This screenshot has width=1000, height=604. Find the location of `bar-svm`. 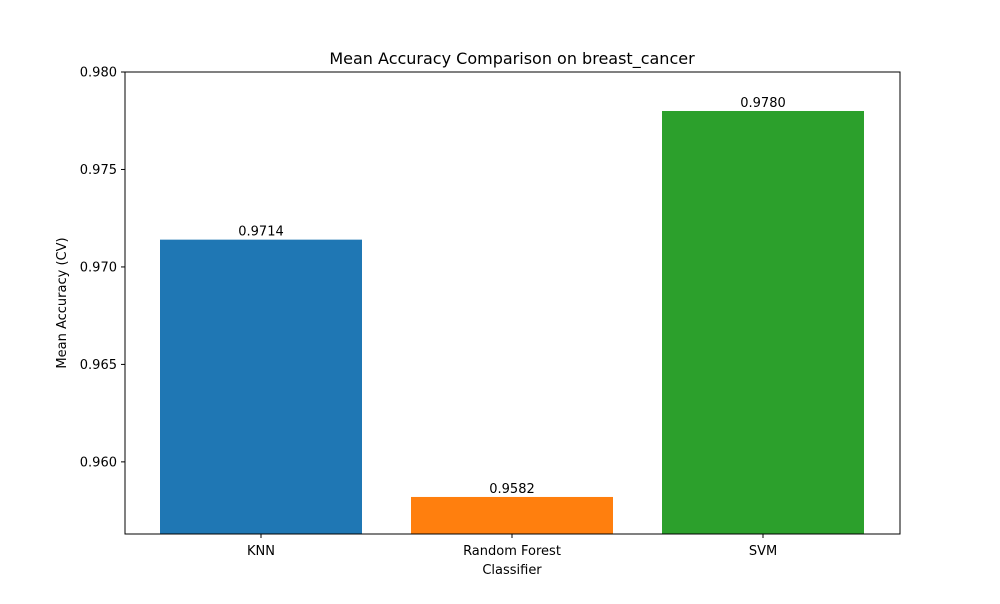

bar-svm is located at coordinates (763, 322).